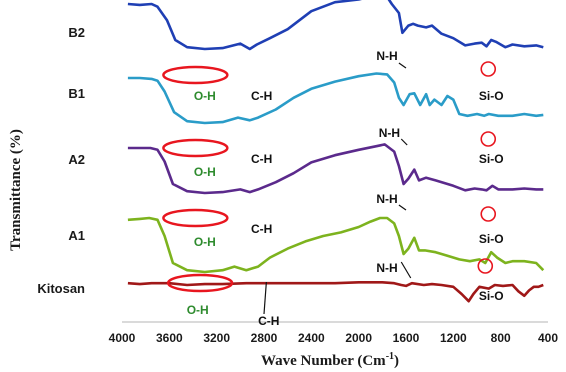 This screenshot has height=372, width=566. What do you see at coordinates (205, 172) in the screenshot?
I see `annotation-oh-b1: O-H` at bounding box center [205, 172].